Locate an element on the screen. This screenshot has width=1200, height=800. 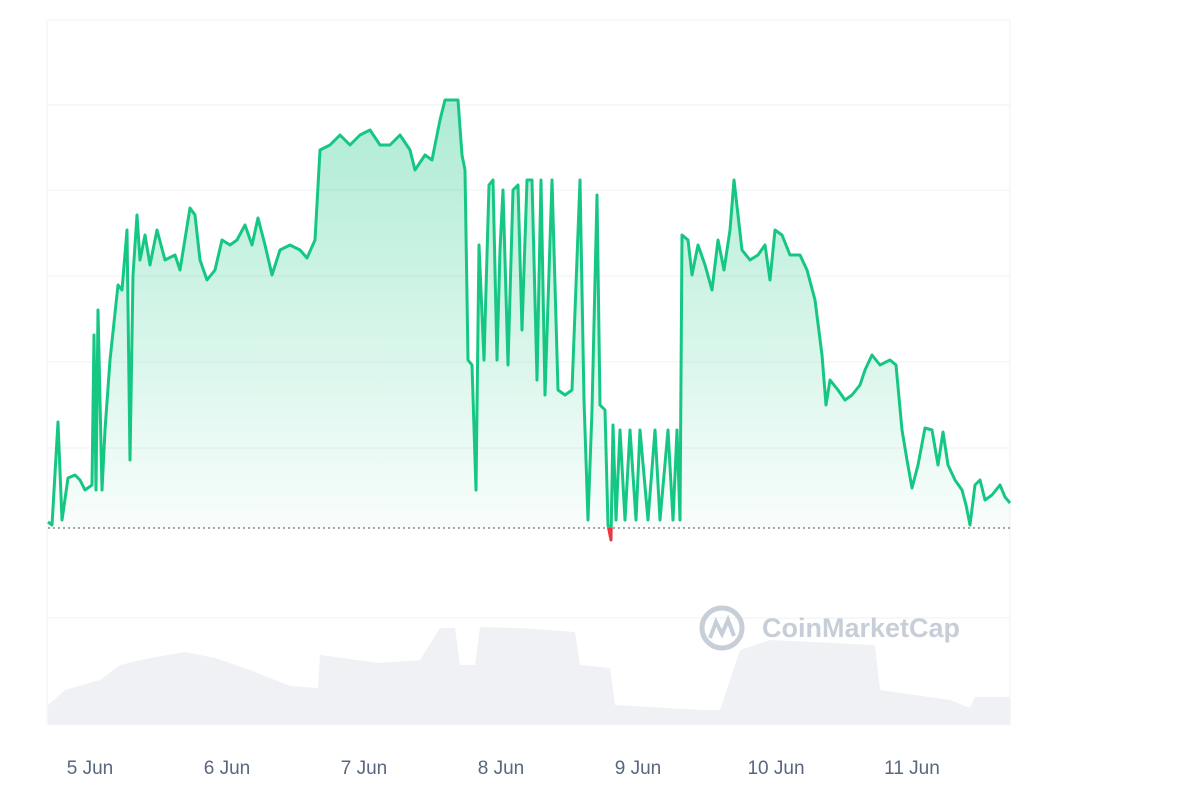
x-tick-label: 9 Jun is located at coordinates (638, 768).